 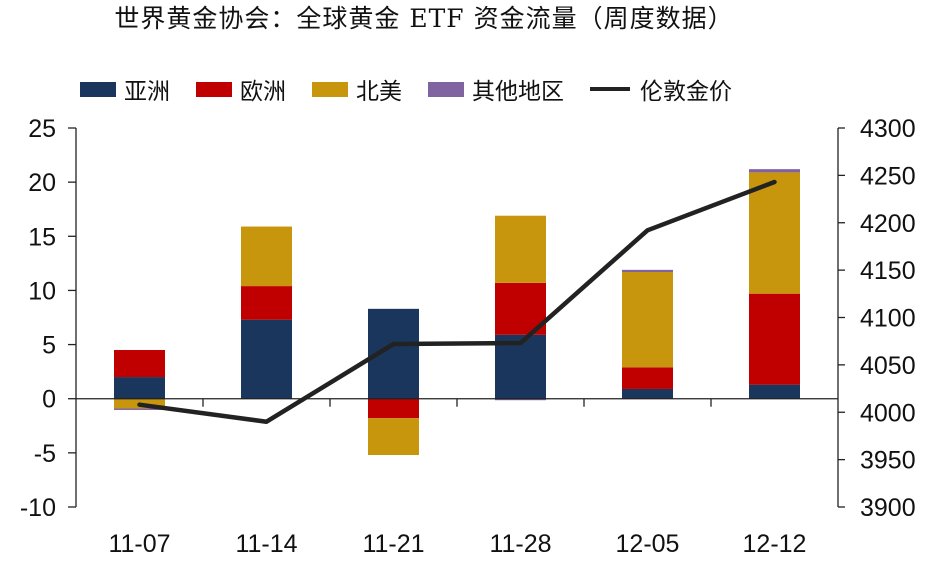 What do you see at coordinates (42, 183) in the screenshot?
I see `left-tick-label: 20` at bounding box center [42, 183].